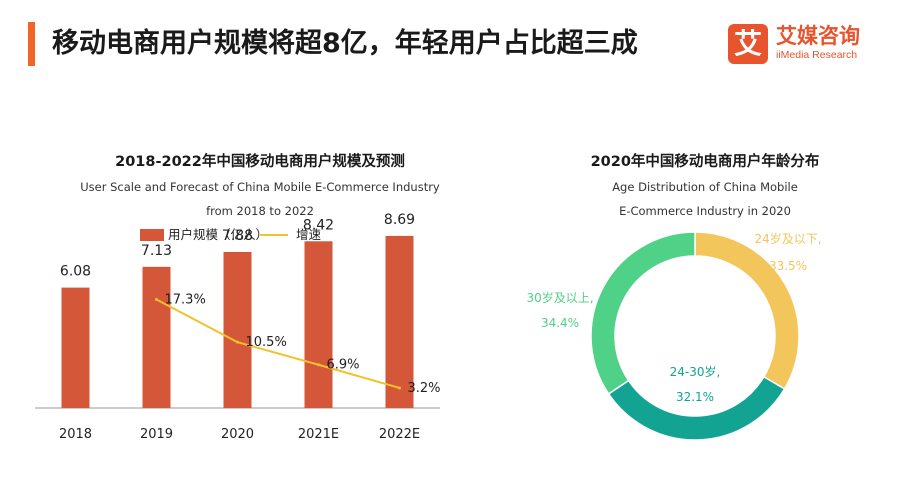 The image size is (900, 500). Describe the element at coordinates (75, 434) in the screenshot. I see `x-tick-label: 2018` at that location.